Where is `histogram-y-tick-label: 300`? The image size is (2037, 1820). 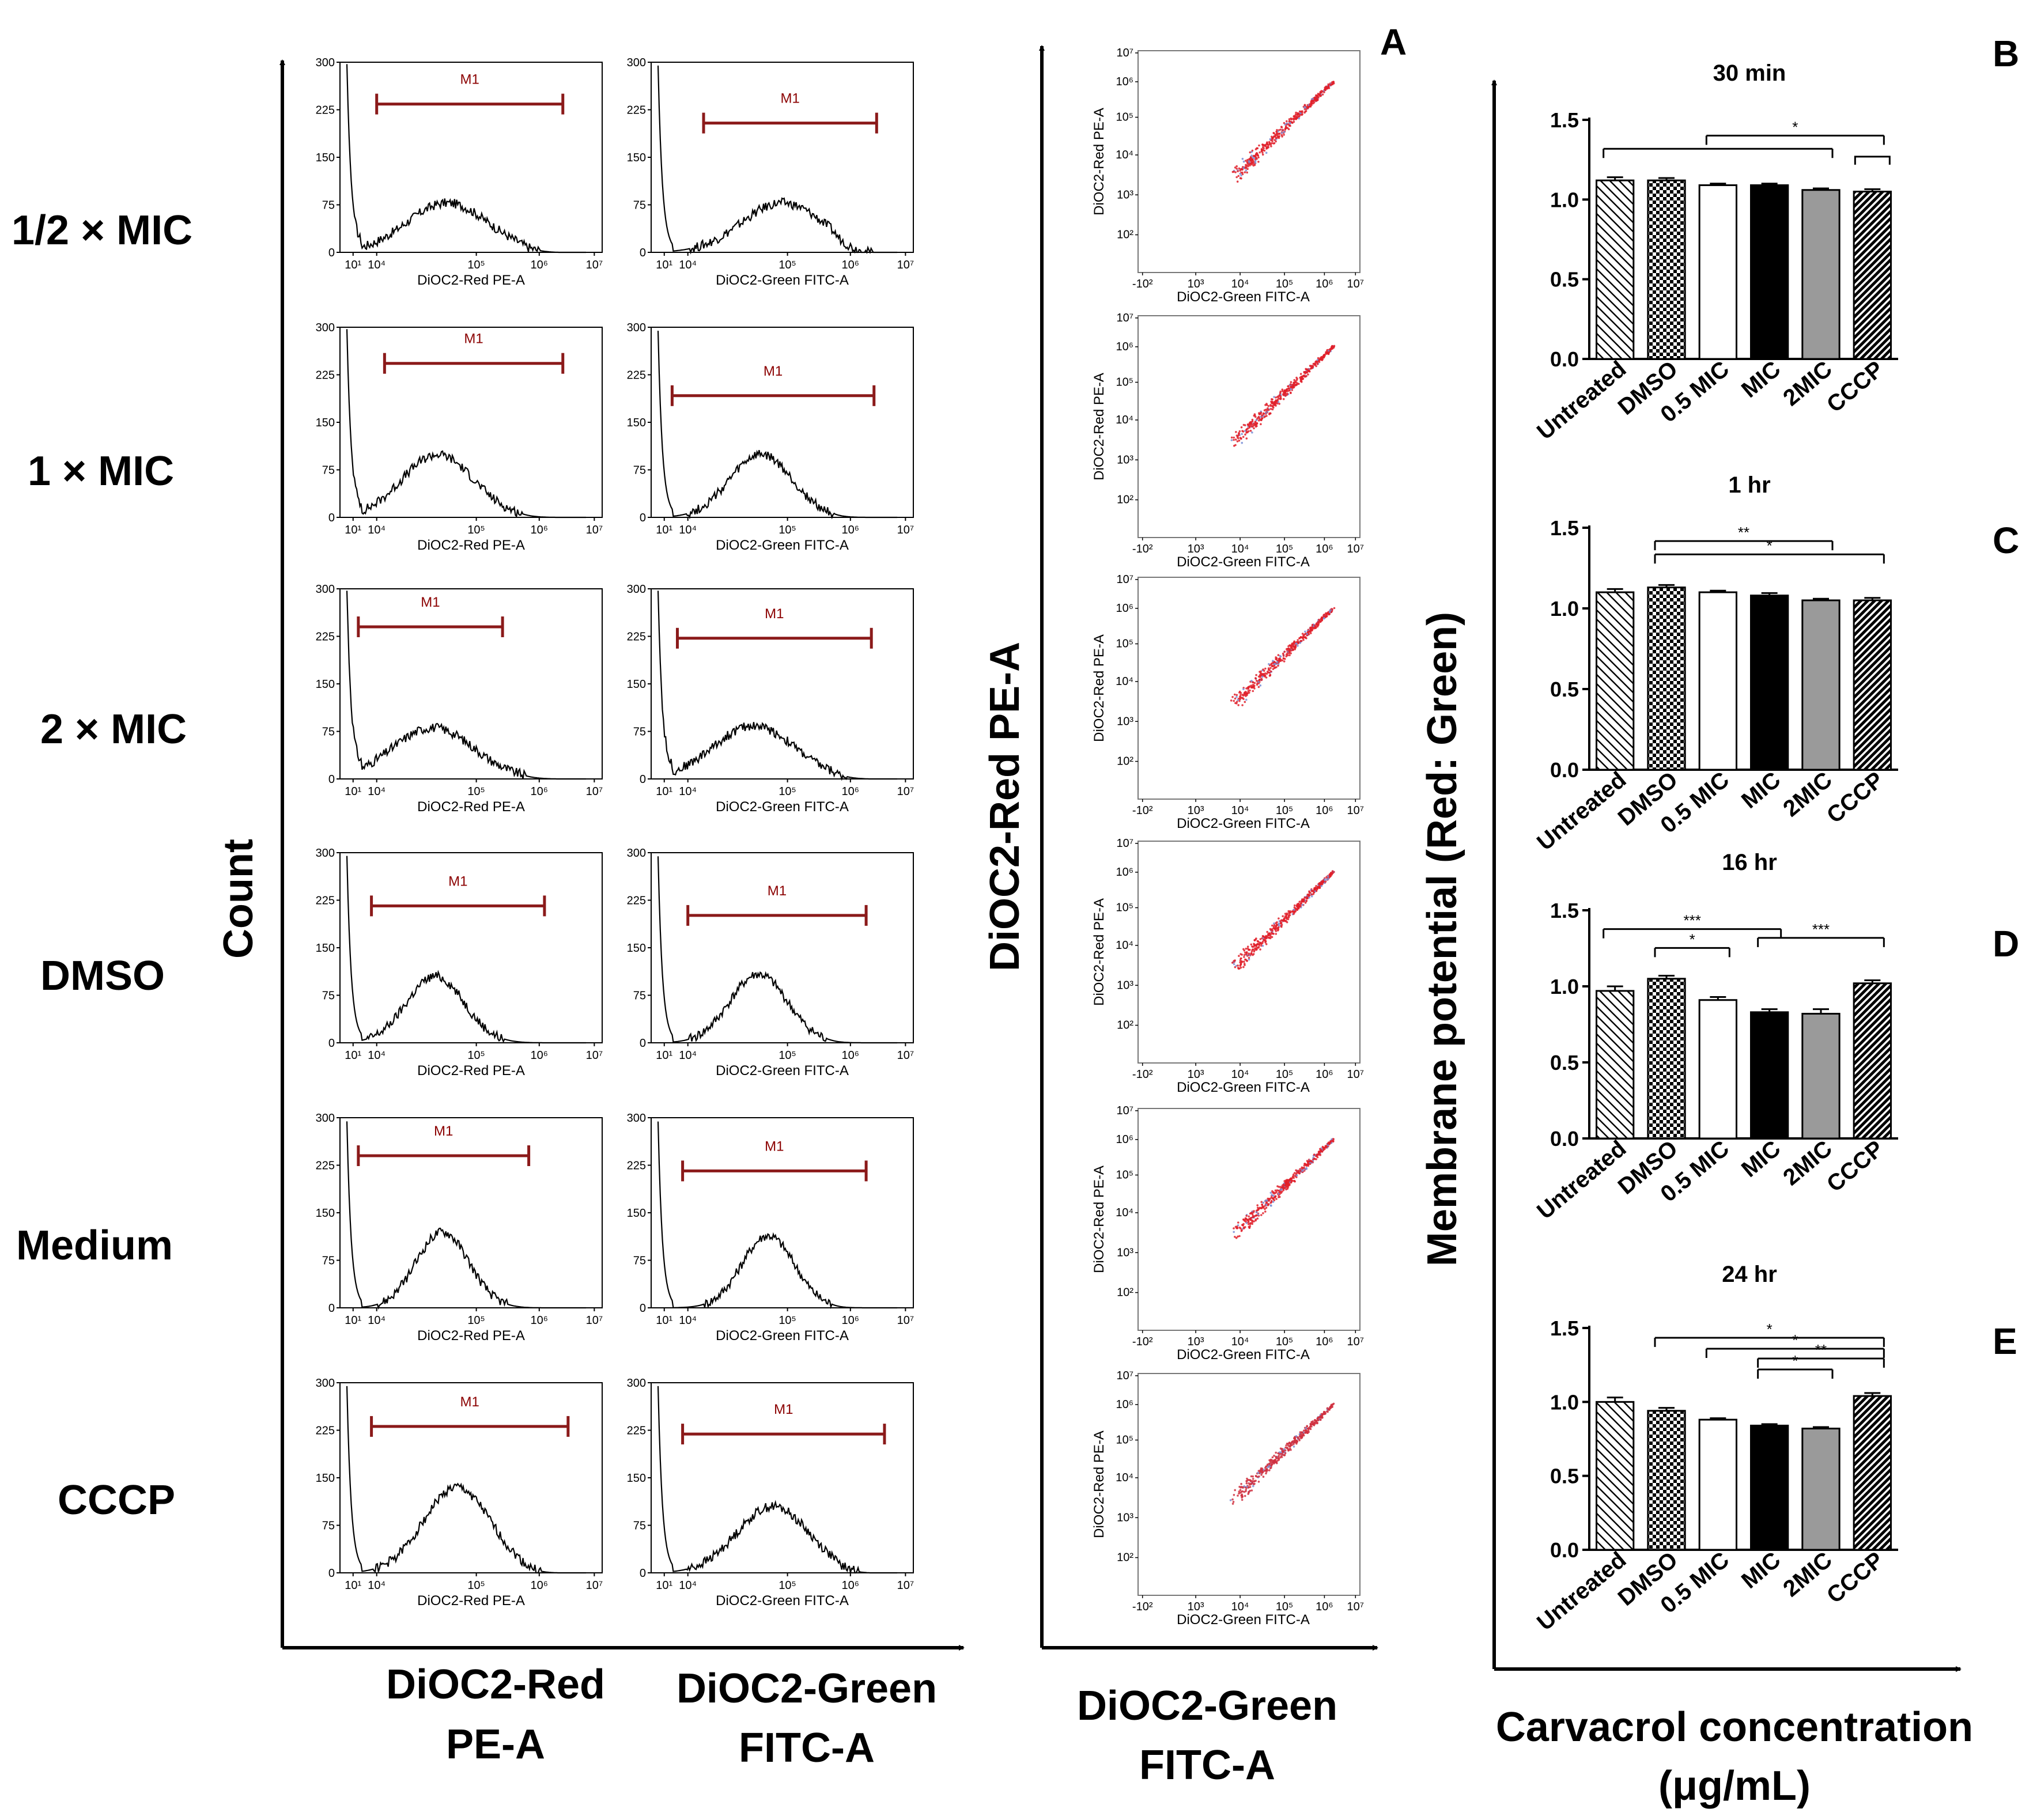
histogram-y-tick-label: 300 is located at coordinates (325, 854).